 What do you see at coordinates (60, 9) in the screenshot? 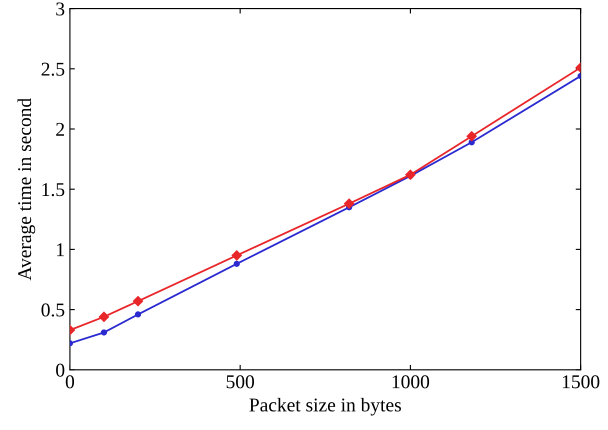
I see `y-tick-label: 3` at bounding box center [60, 9].